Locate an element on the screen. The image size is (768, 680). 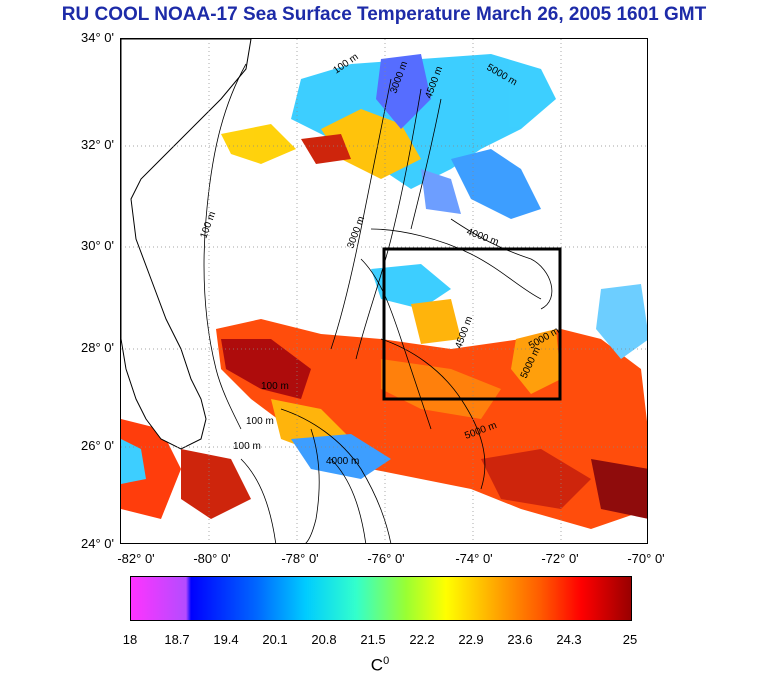
colorbar-tick: 20.1 is located at coordinates (275, 639).